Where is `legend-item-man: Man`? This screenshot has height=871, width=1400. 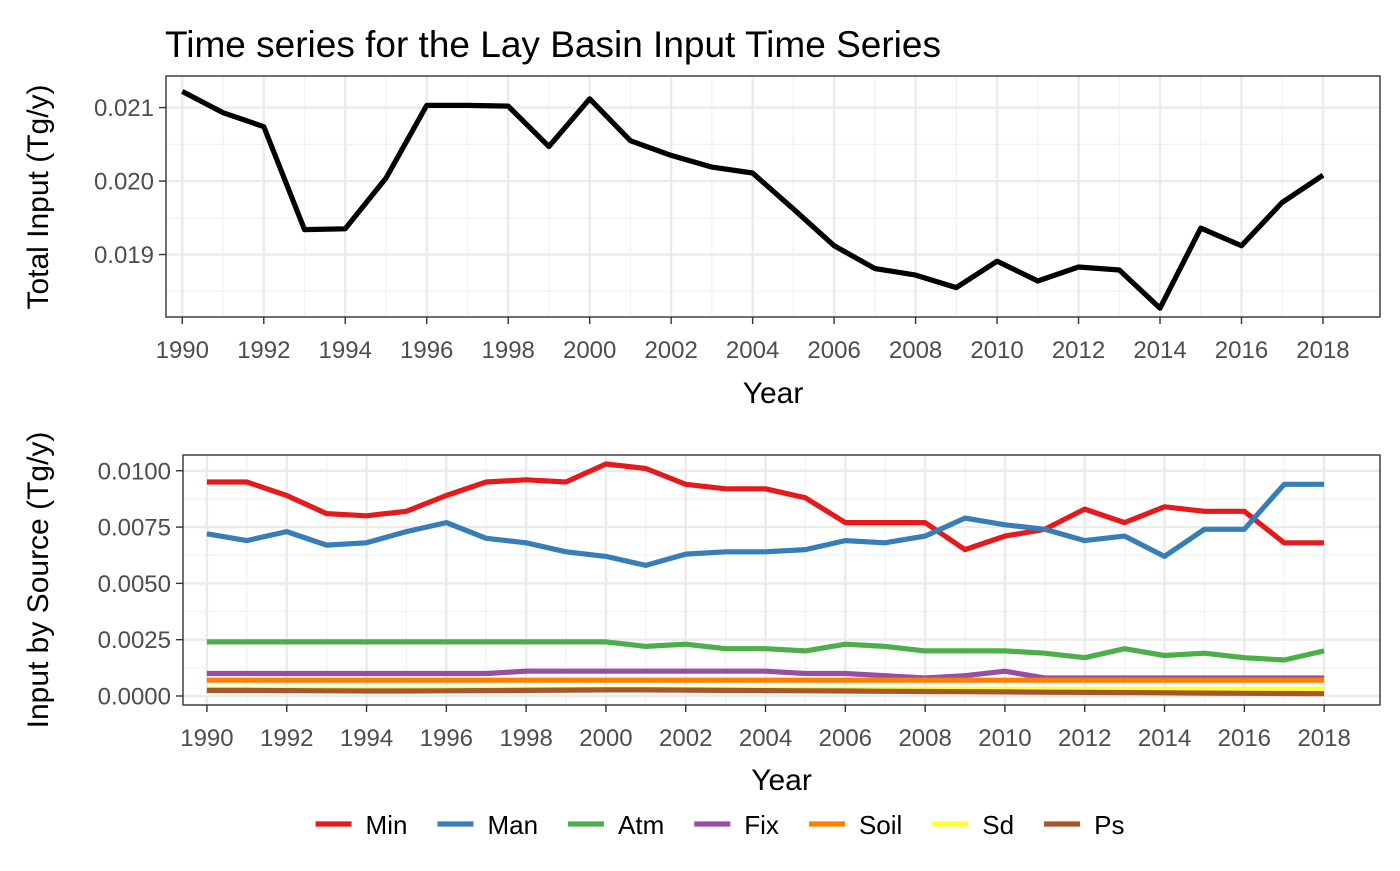
legend-item-man: Man is located at coordinates (487, 825).